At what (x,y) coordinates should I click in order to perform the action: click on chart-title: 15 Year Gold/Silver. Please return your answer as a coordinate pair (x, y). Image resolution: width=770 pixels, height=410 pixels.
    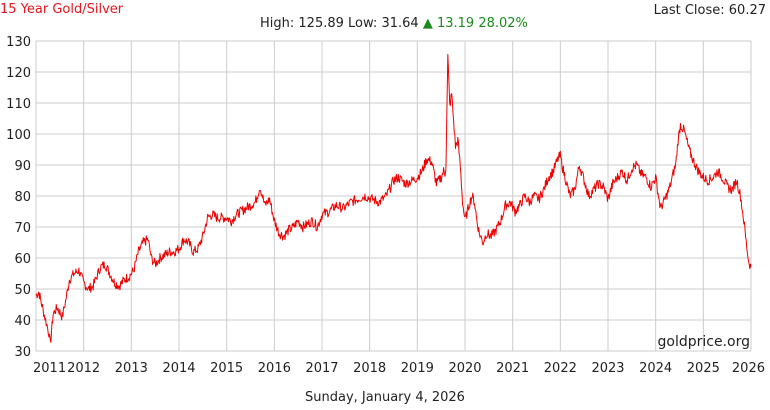
    Looking at the image, I should click on (62, 9).